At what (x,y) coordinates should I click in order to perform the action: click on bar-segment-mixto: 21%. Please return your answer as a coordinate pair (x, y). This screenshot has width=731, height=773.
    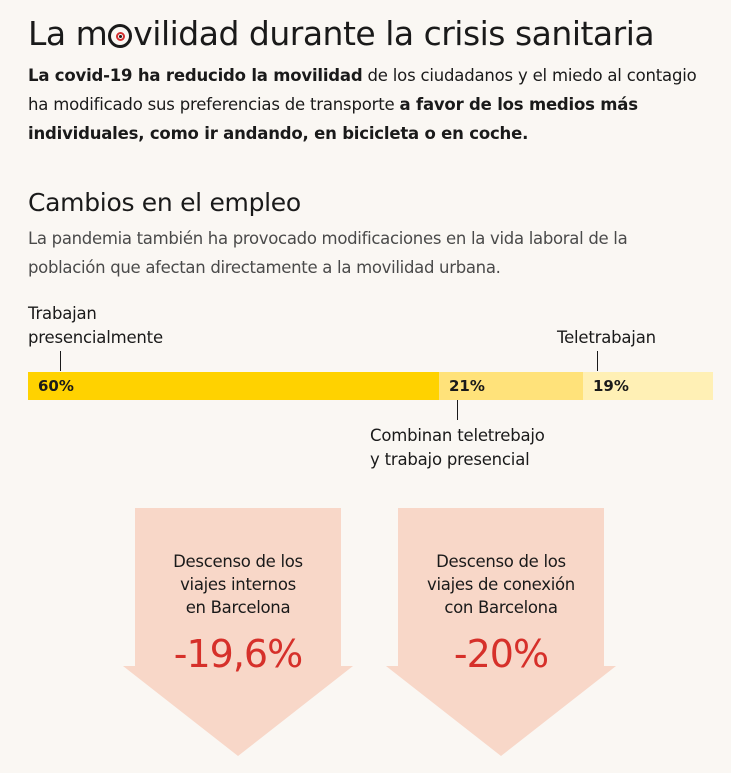
    Looking at the image, I should click on (511, 386).